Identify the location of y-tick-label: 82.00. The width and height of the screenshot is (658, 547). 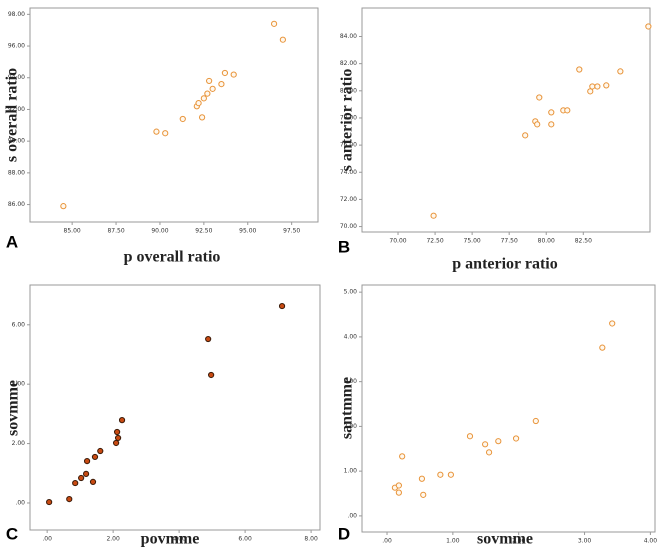
(348, 63).